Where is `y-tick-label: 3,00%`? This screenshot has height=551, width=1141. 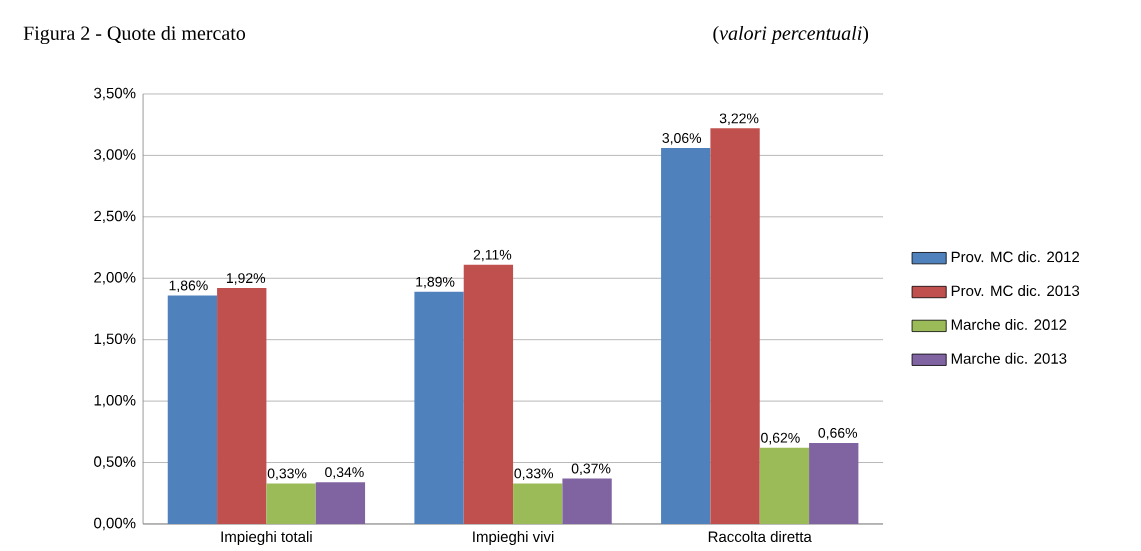 y-tick-label: 3,00% is located at coordinates (115, 155).